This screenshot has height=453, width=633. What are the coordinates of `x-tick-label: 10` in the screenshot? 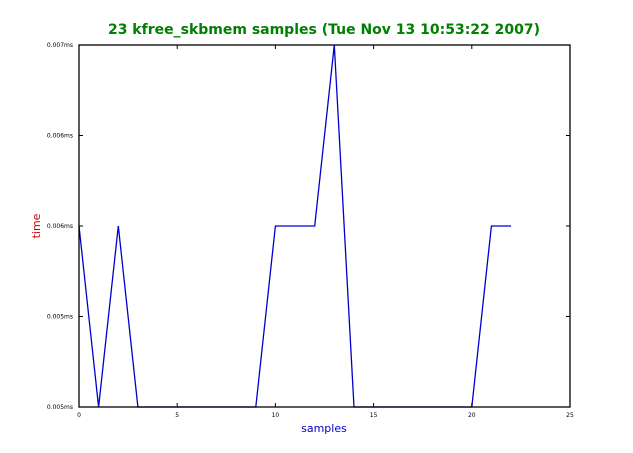 It's located at (276, 415).